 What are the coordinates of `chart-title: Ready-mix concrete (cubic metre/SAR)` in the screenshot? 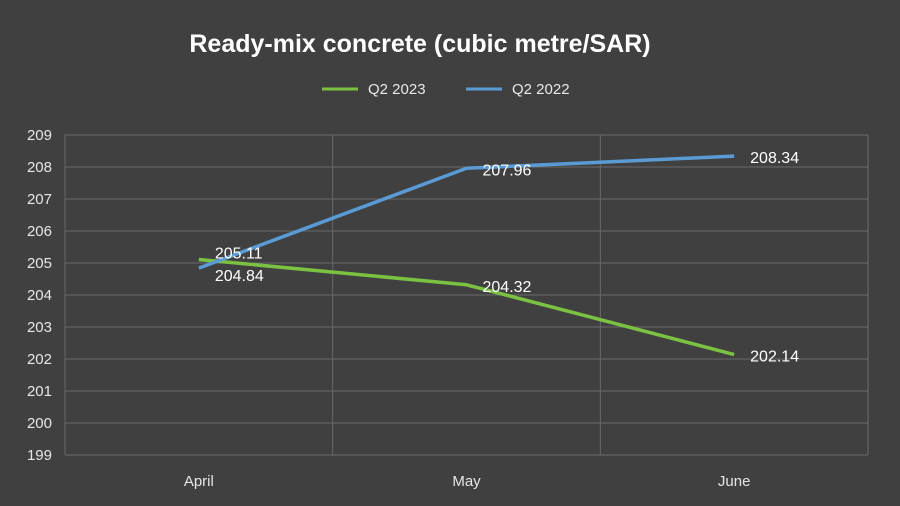 It's located at (419, 44).